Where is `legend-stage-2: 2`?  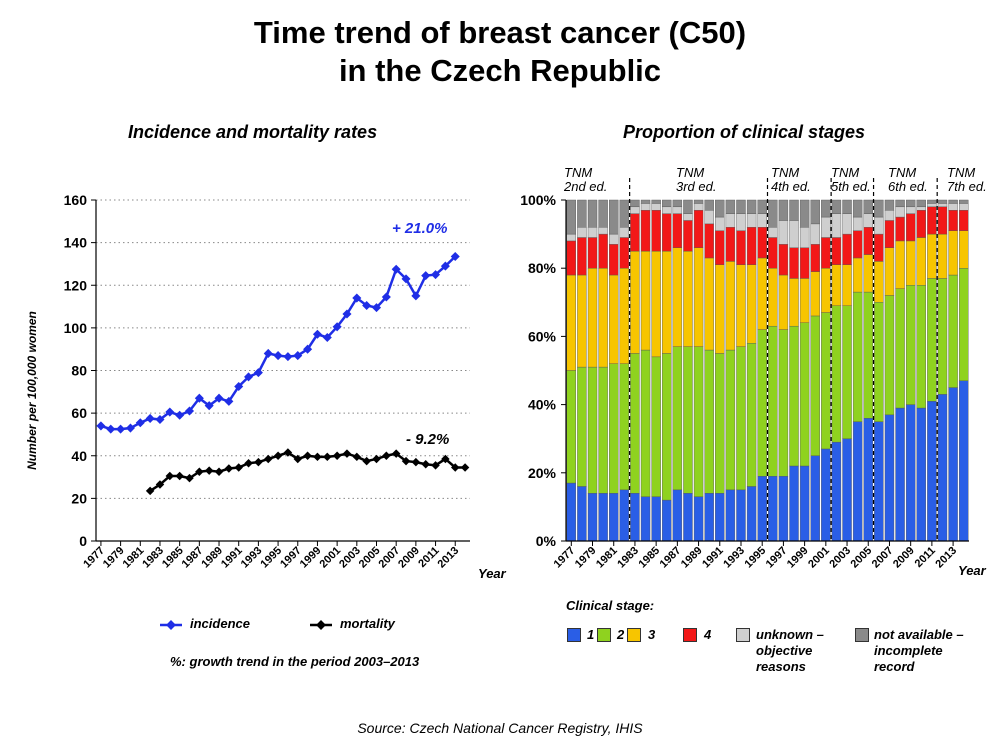 legend-stage-2: 2 is located at coordinates (621, 634).